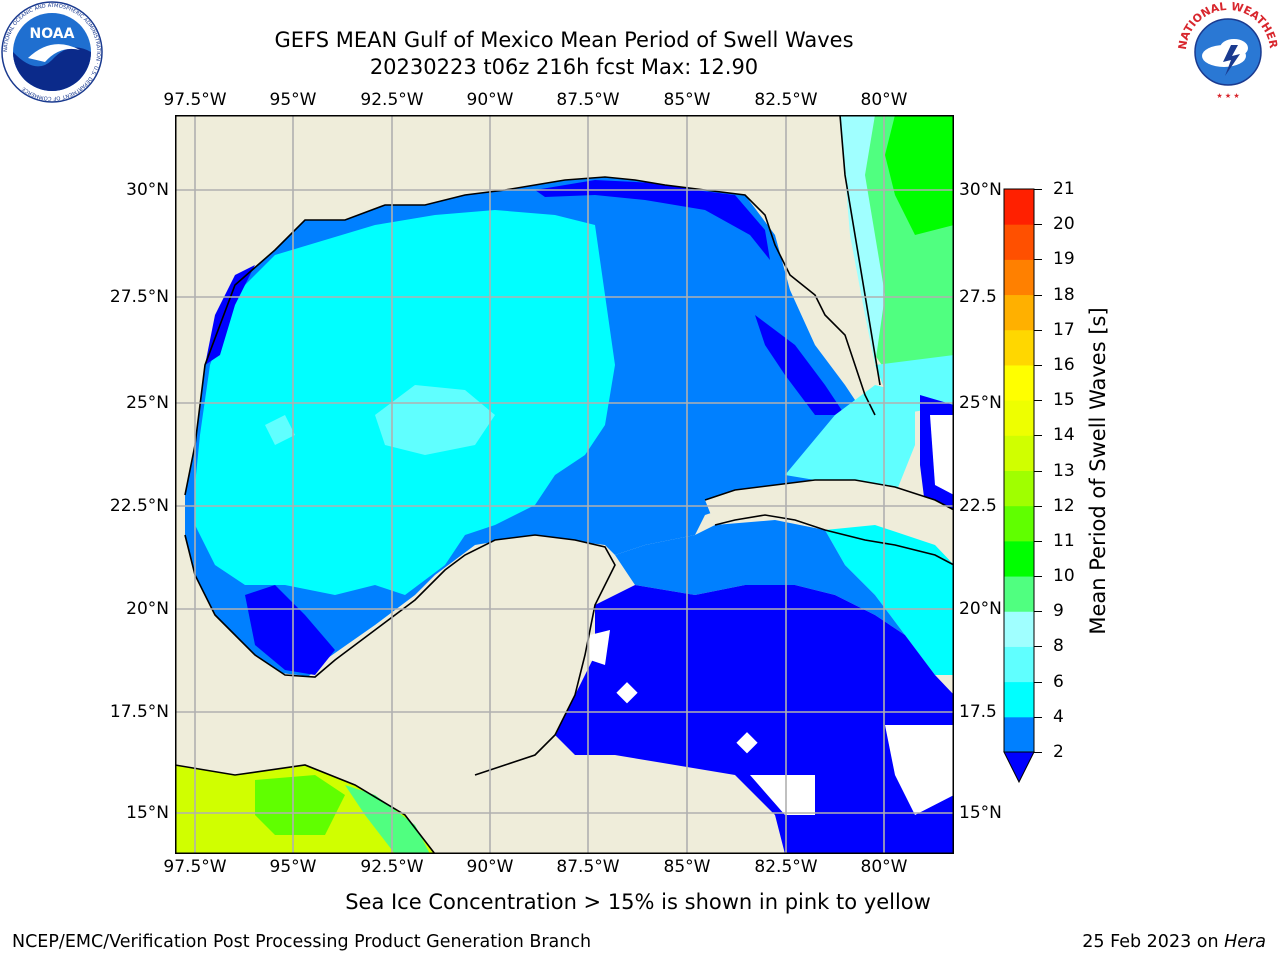 Image resolution: width=1280 pixels, height=960 pixels. I want to click on lat-tick-left: 27.5°N, so click(139, 297).